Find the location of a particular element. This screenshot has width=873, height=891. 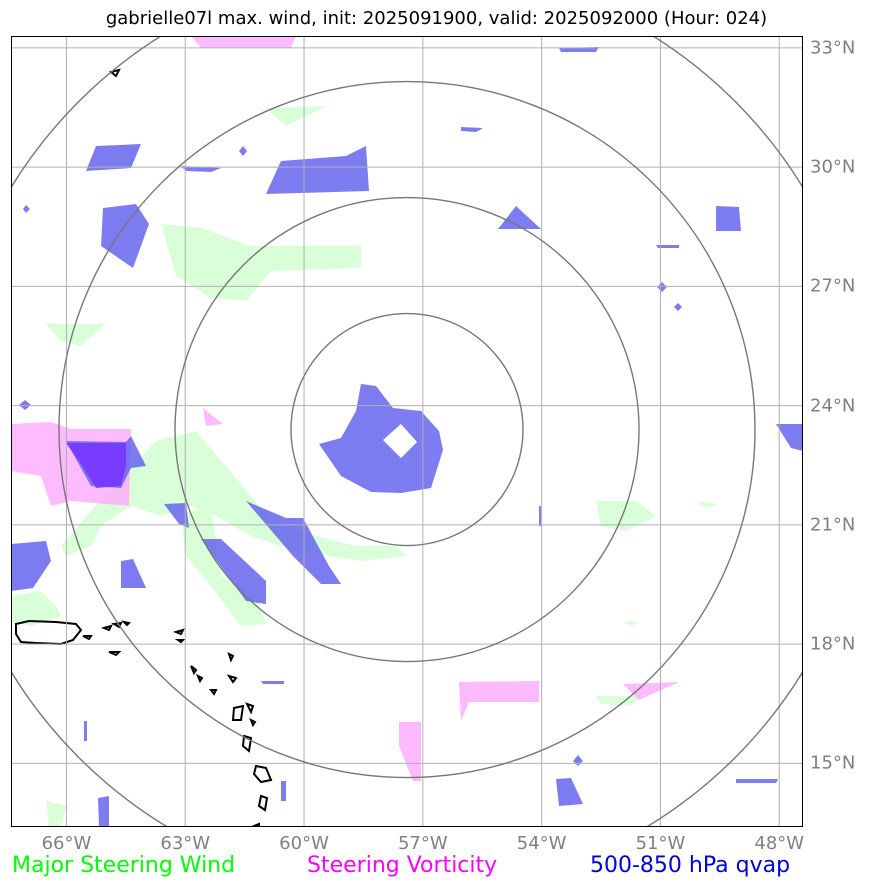

longitude-label: 57°W is located at coordinates (422, 843).